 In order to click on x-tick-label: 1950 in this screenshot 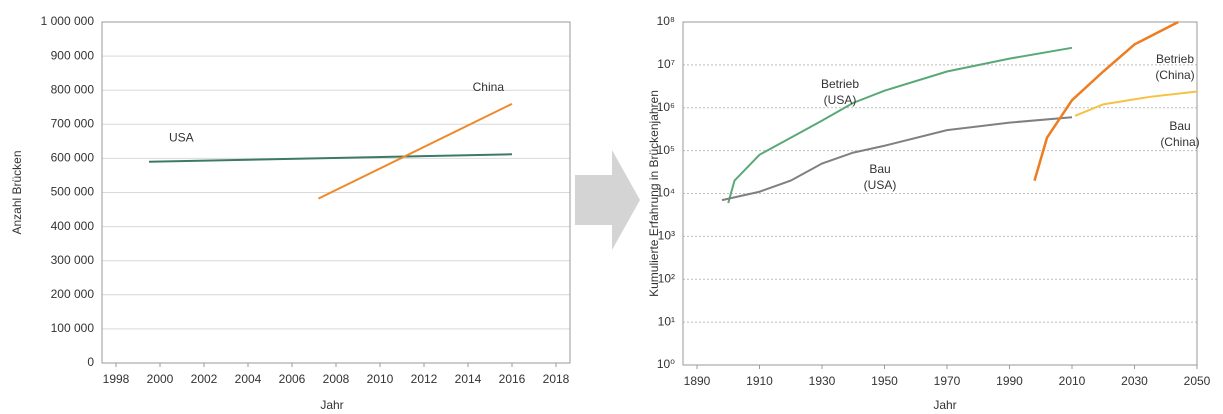, I will do `click(884, 381)`.